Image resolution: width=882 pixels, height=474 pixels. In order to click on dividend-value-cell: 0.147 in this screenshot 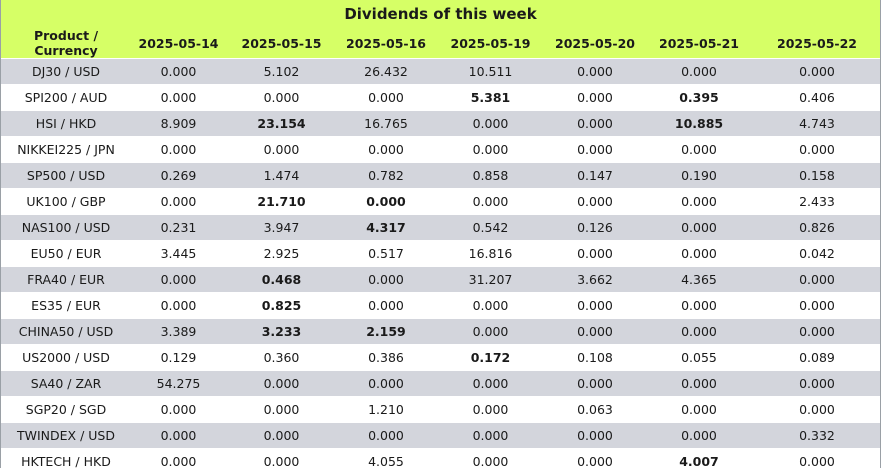, I will do `click(595, 176)`.